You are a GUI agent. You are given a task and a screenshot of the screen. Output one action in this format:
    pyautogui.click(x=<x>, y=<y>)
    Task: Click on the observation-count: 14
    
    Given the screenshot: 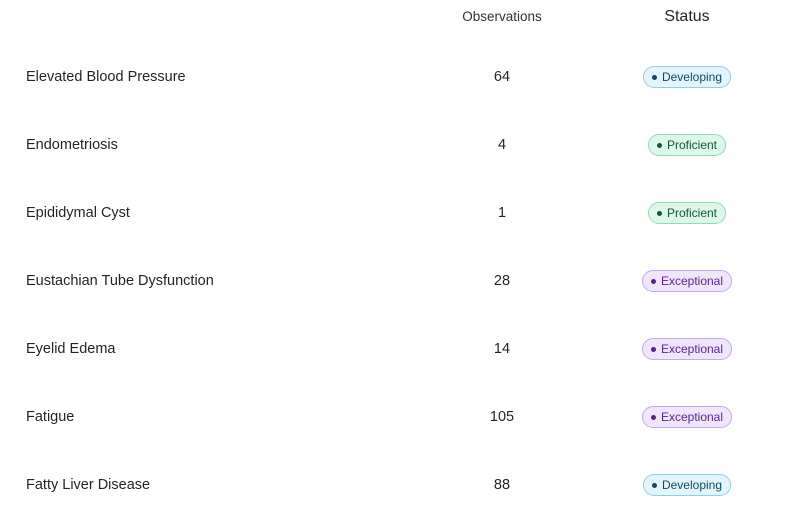 What is the action you would take?
    pyautogui.click(x=502, y=349)
    